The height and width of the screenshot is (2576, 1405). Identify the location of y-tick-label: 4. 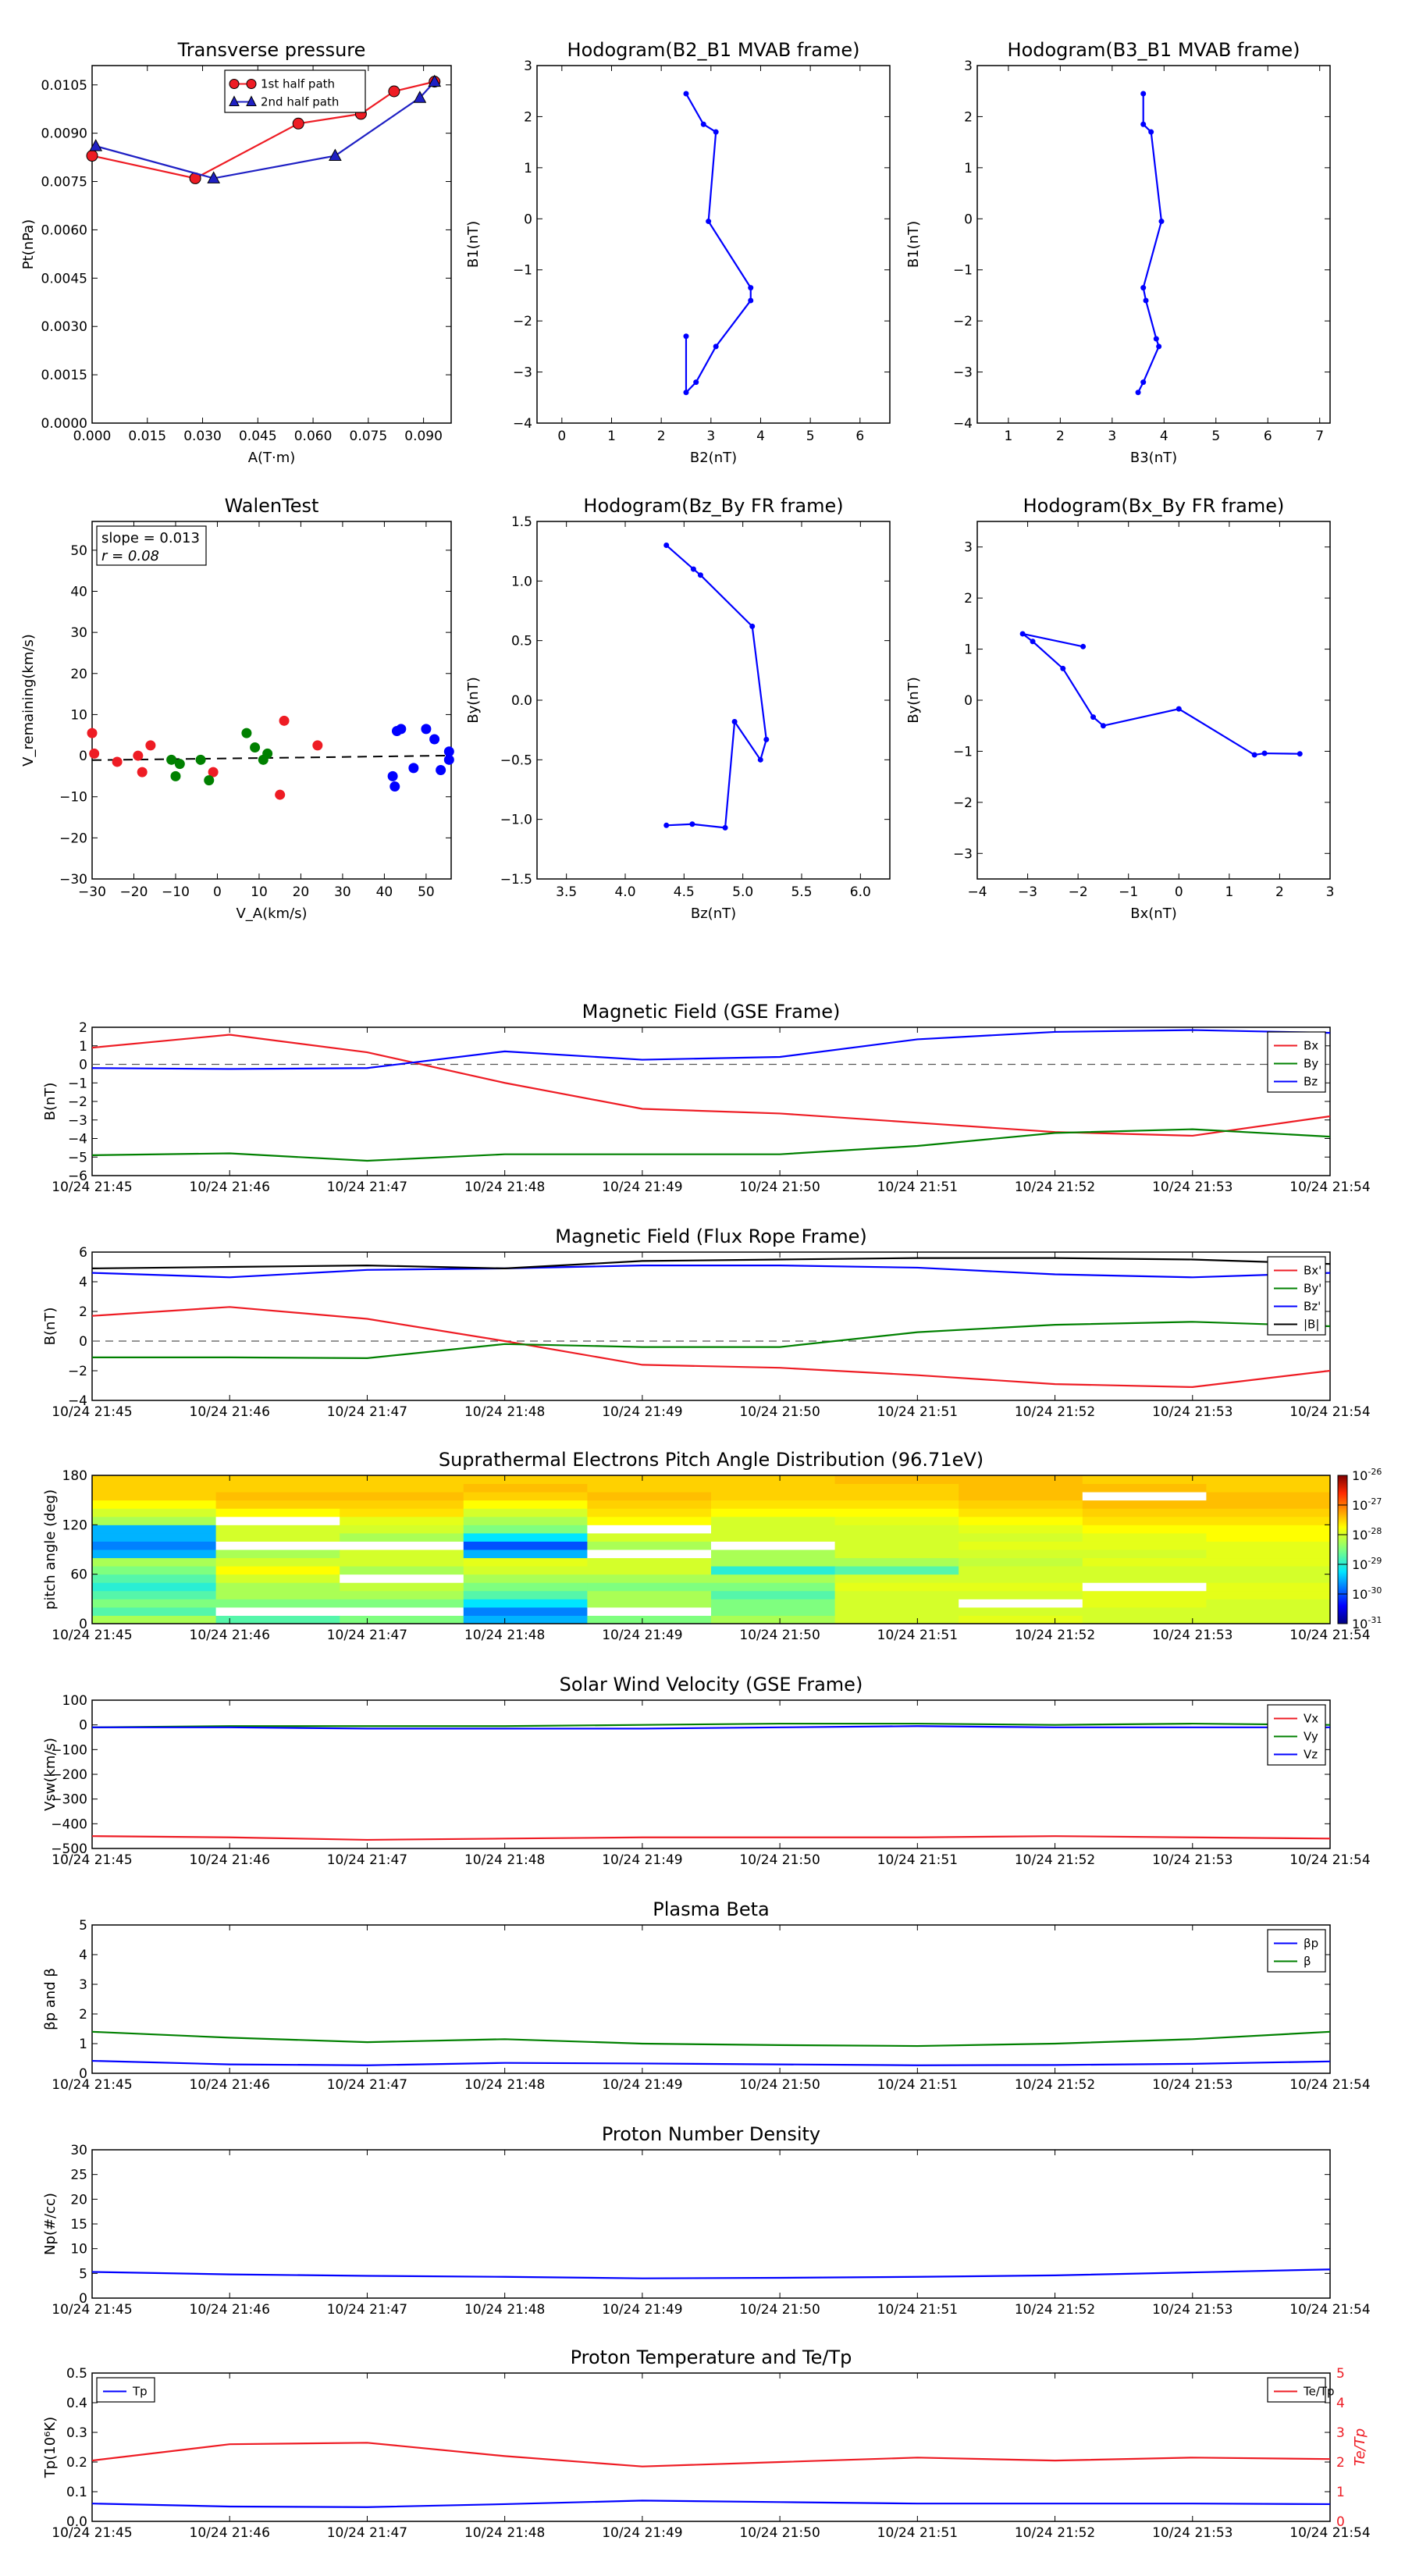
(83, 1282).